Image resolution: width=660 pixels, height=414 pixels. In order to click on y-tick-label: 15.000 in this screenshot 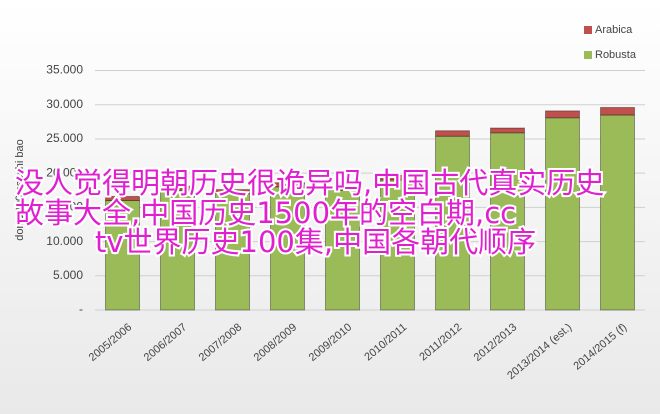, I will do `click(64, 207)`.